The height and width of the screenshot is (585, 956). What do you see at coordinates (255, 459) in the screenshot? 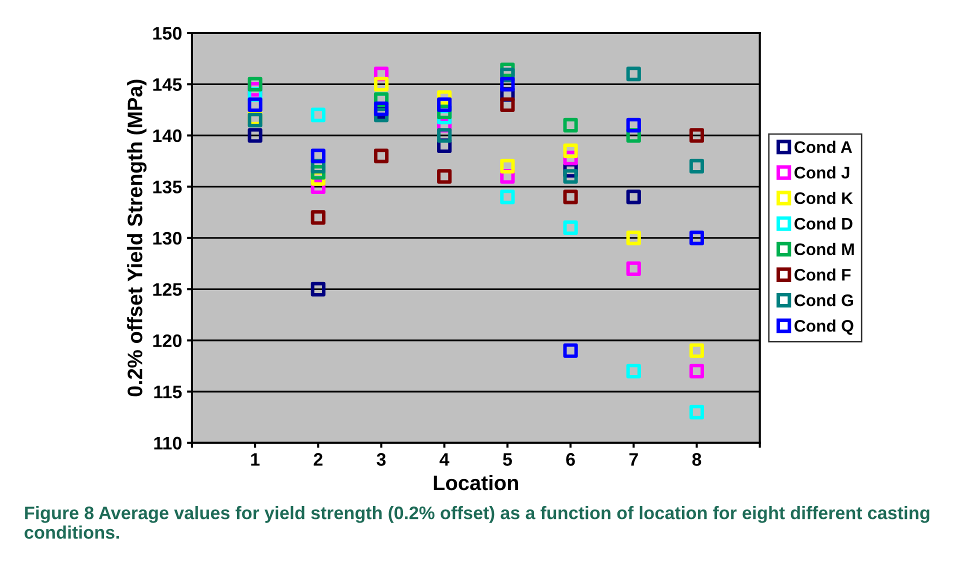
I see `x-tick-label: 1` at bounding box center [255, 459].